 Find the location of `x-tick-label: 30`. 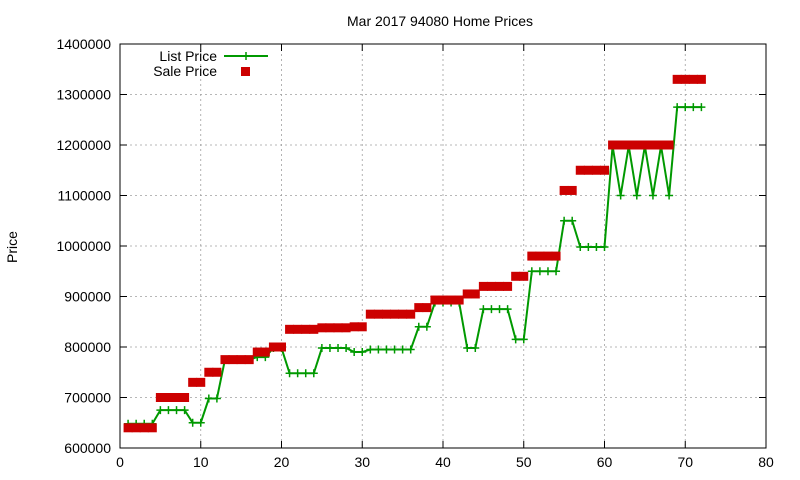

x-tick-label: 30 is located at coordinates (362, 462).